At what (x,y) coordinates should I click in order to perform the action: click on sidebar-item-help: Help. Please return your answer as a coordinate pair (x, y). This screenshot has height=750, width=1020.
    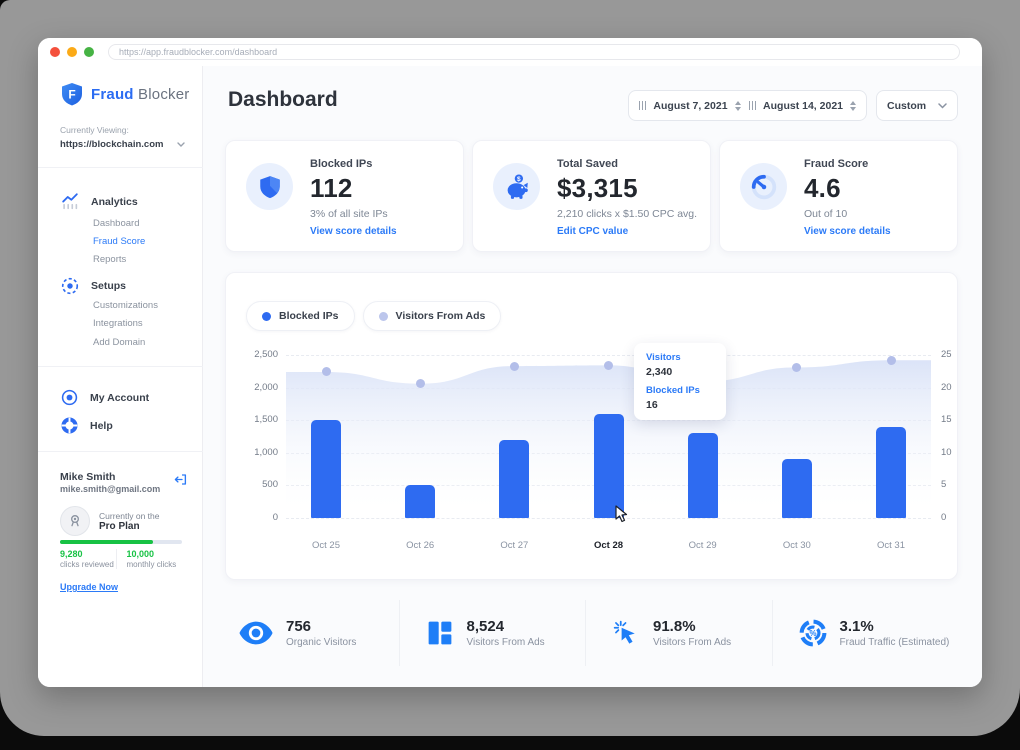
    Looking at the image, I should click on (86, 425).